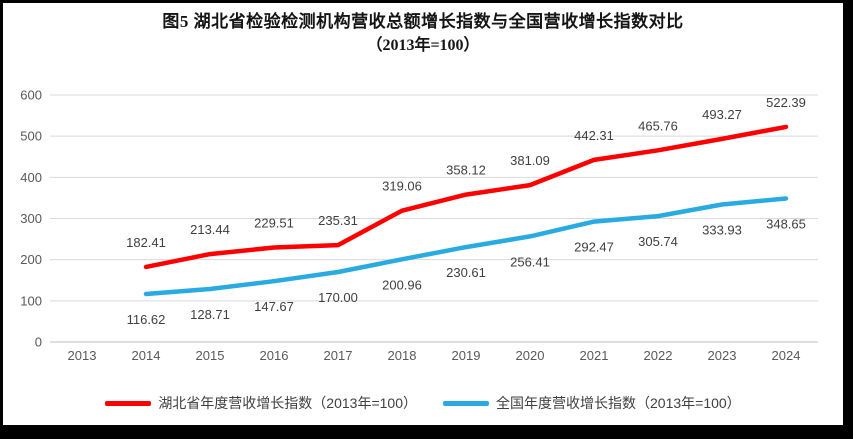  Describe the element at coordinates (210, 229) in the screenshot. I see `svg-text: 213.44` at that location.